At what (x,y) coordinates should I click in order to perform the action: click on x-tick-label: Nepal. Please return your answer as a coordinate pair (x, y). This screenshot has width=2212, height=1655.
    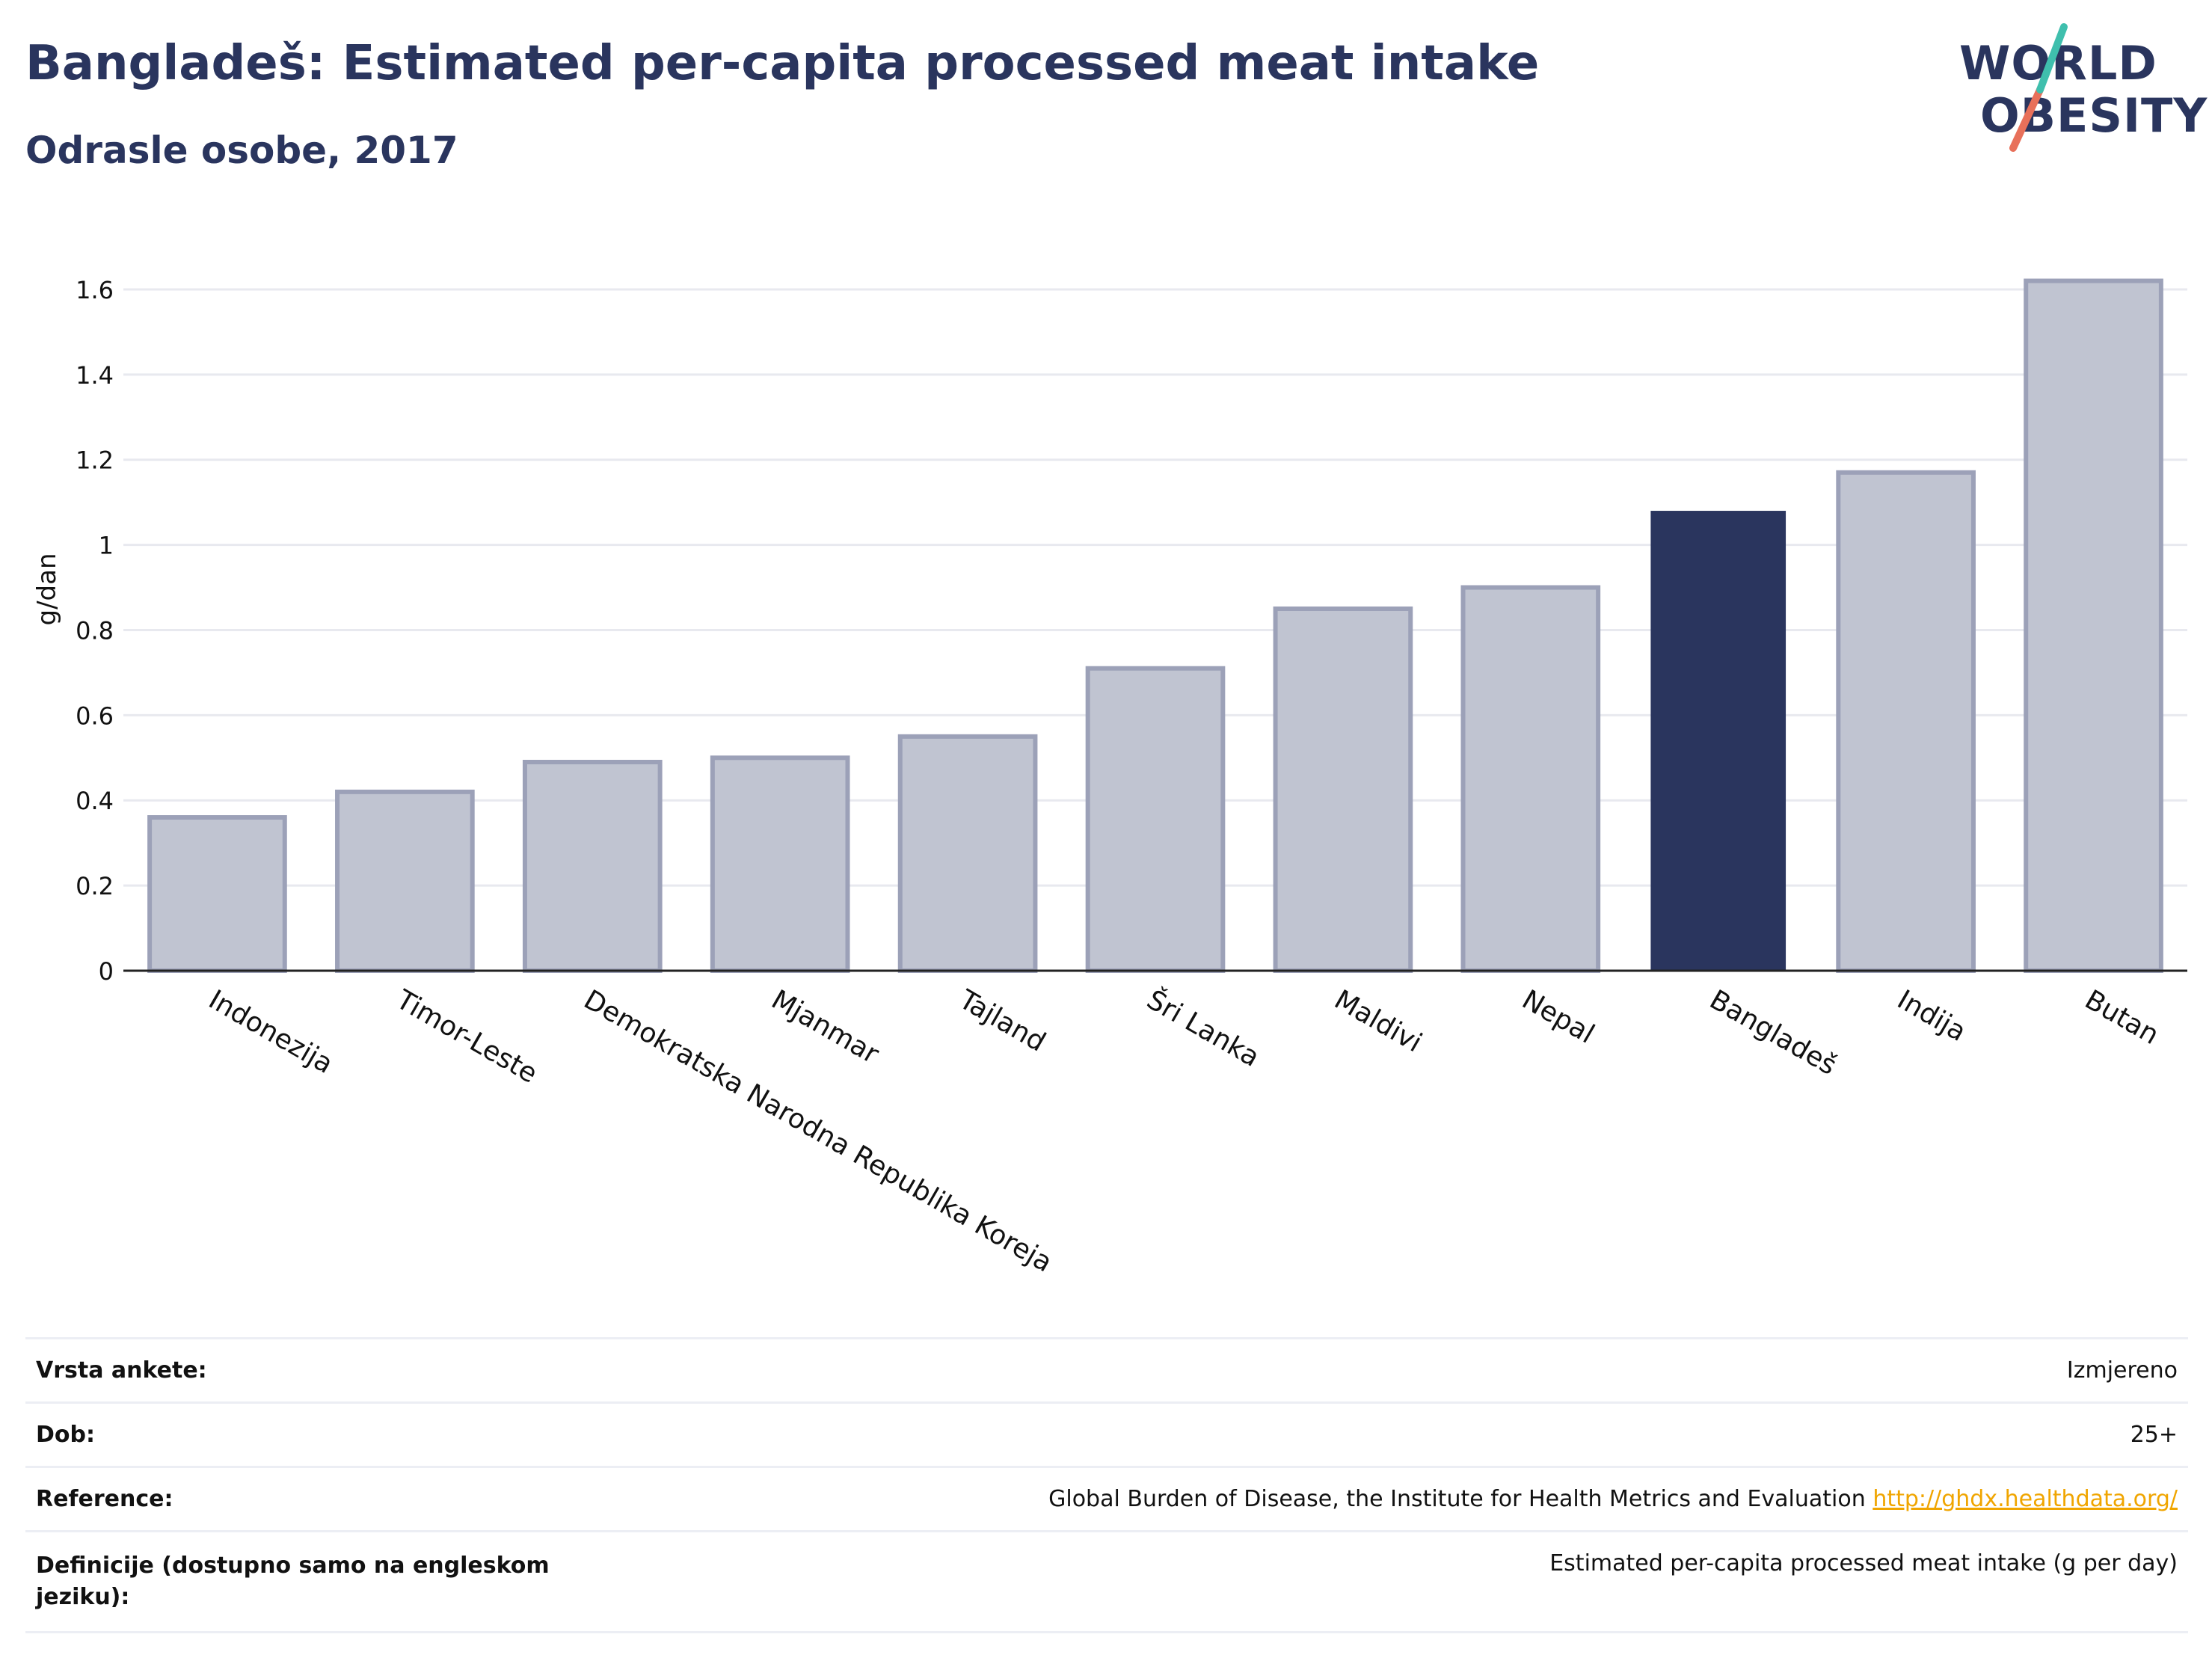
    Looking at the image, I should click on (1559, 1017).